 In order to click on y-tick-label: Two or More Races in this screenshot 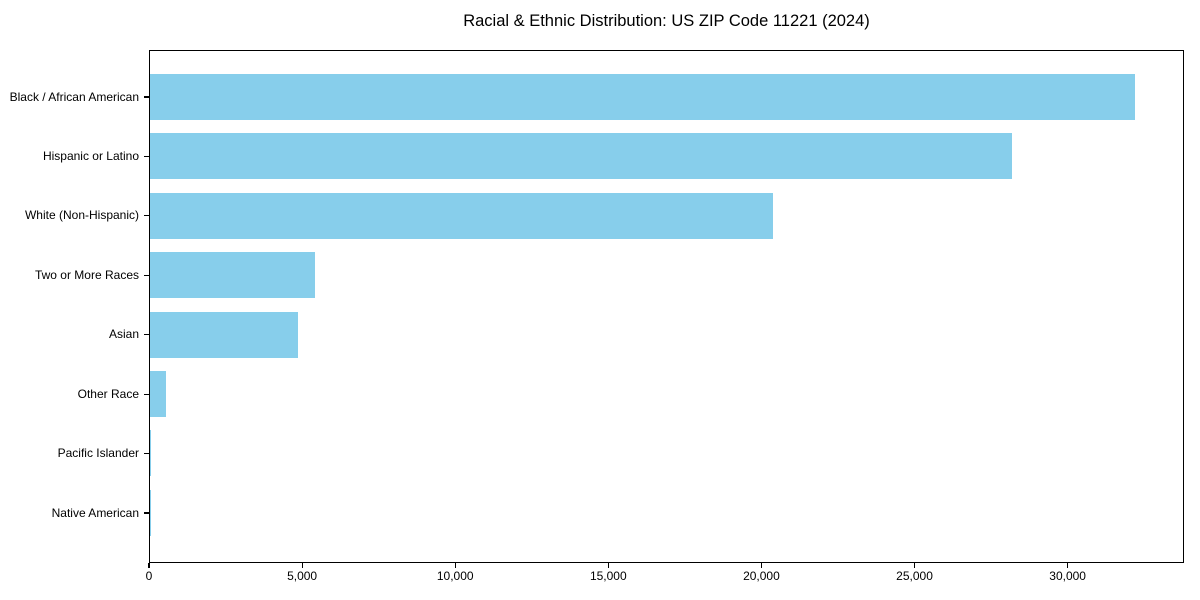, I will do `click(86, 274)`.